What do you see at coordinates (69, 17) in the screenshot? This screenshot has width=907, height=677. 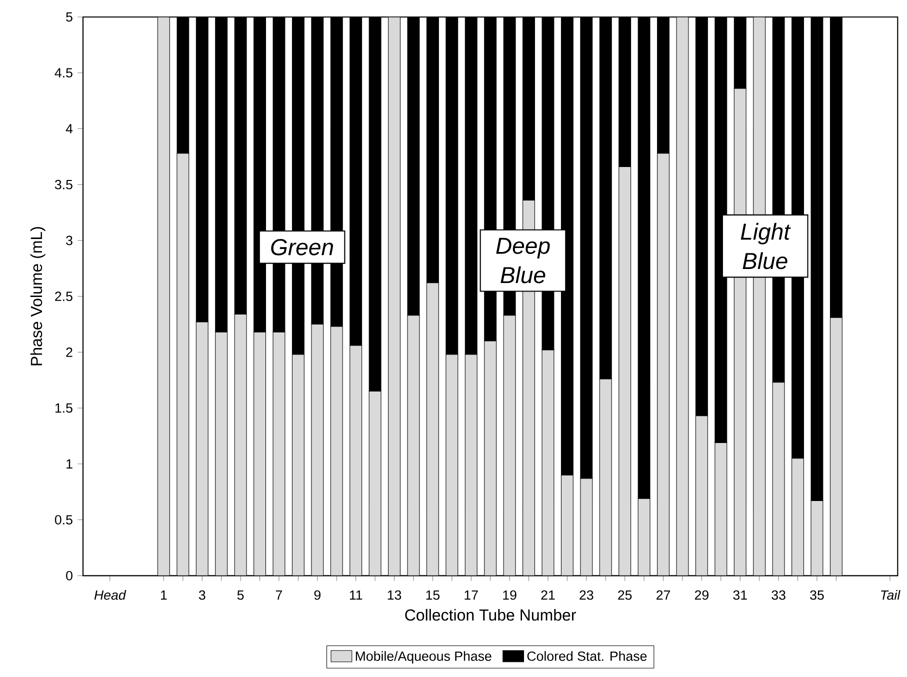 I see `y-tick-label: 5` at bounding box center [69, 17].